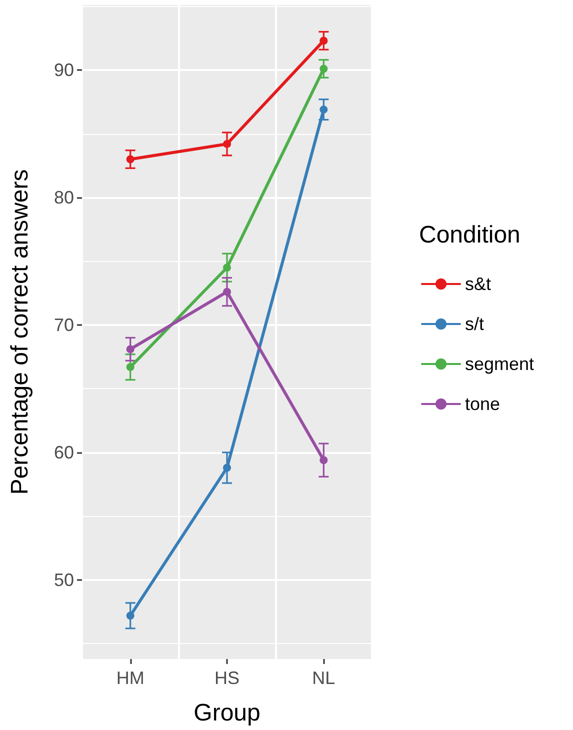 This screenshot has width=573, height=730. What do you see at coordinates (469, 235) in the screenshot?
I see `legend-title: Condition` at bounding box center [469, 235].